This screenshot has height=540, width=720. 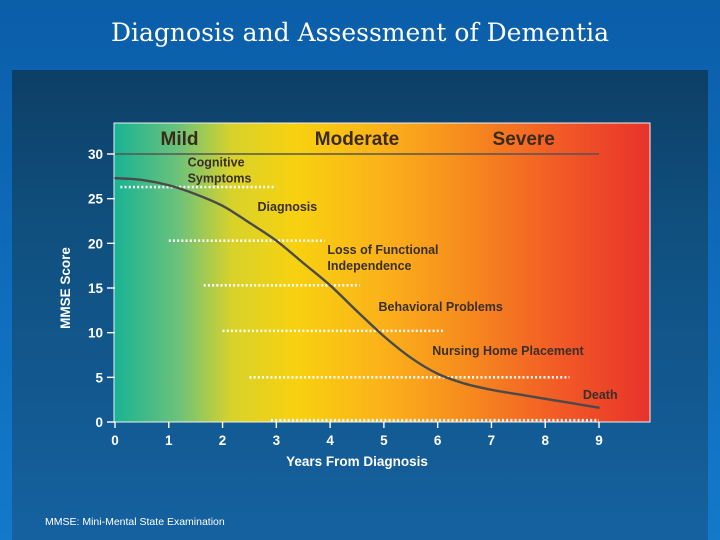 What do you see at coordinates (95, 154) in the screenshot?
I see `y-tick-label: 30` at bounding box center [95, 154].